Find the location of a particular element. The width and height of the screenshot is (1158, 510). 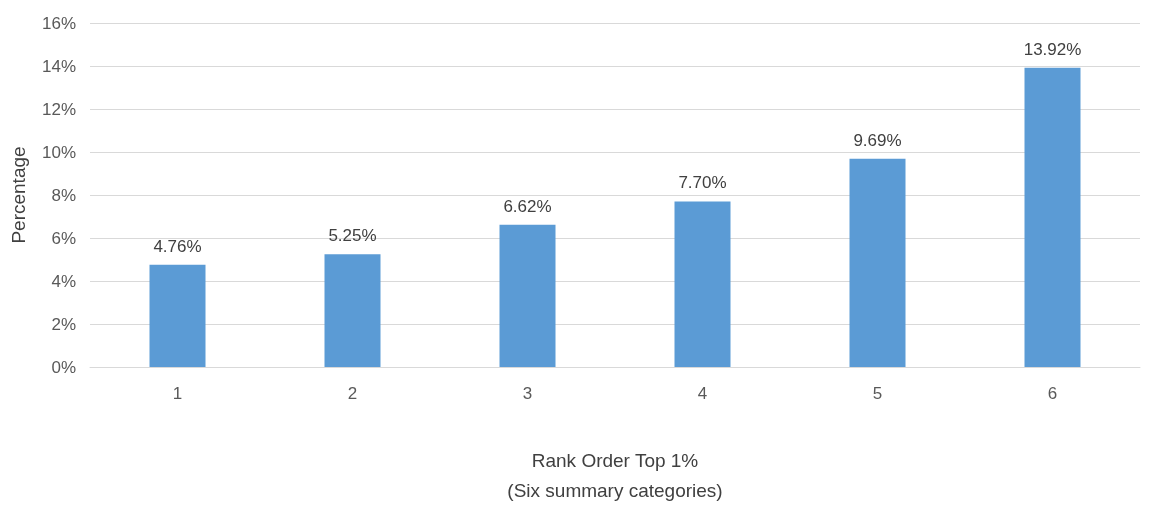

x-tick-label: 3 is located at coordinates (527, 393).